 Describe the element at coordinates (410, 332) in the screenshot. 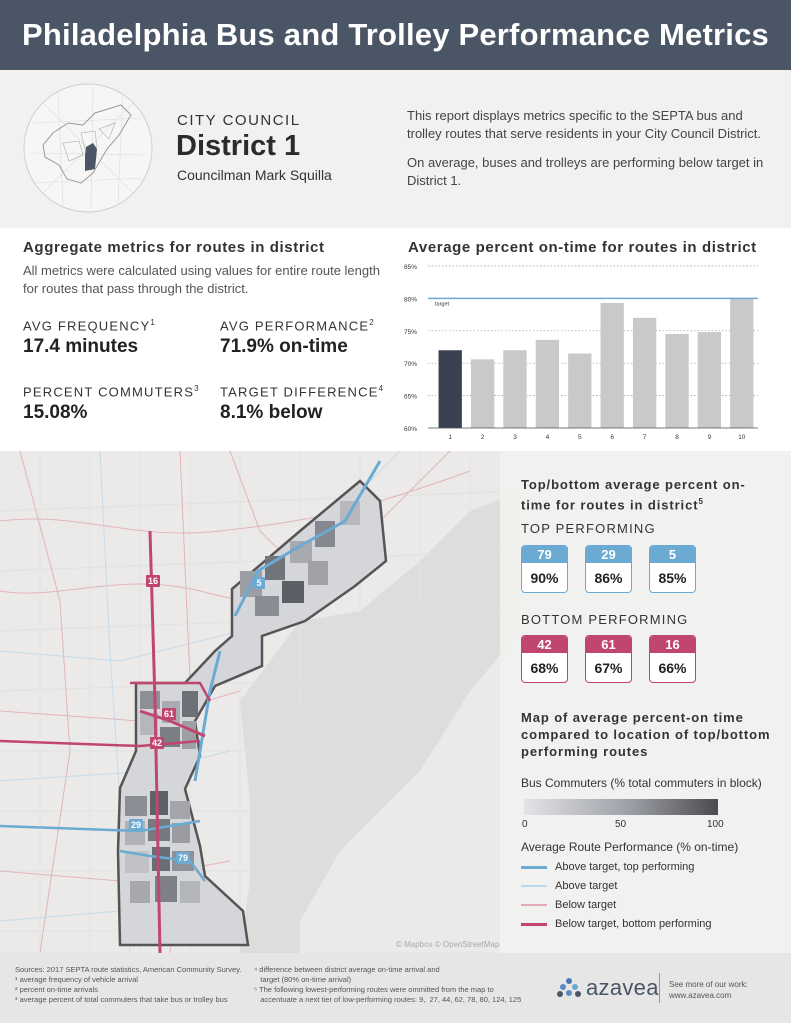

I see `y-tick-label: 75%` at that location.